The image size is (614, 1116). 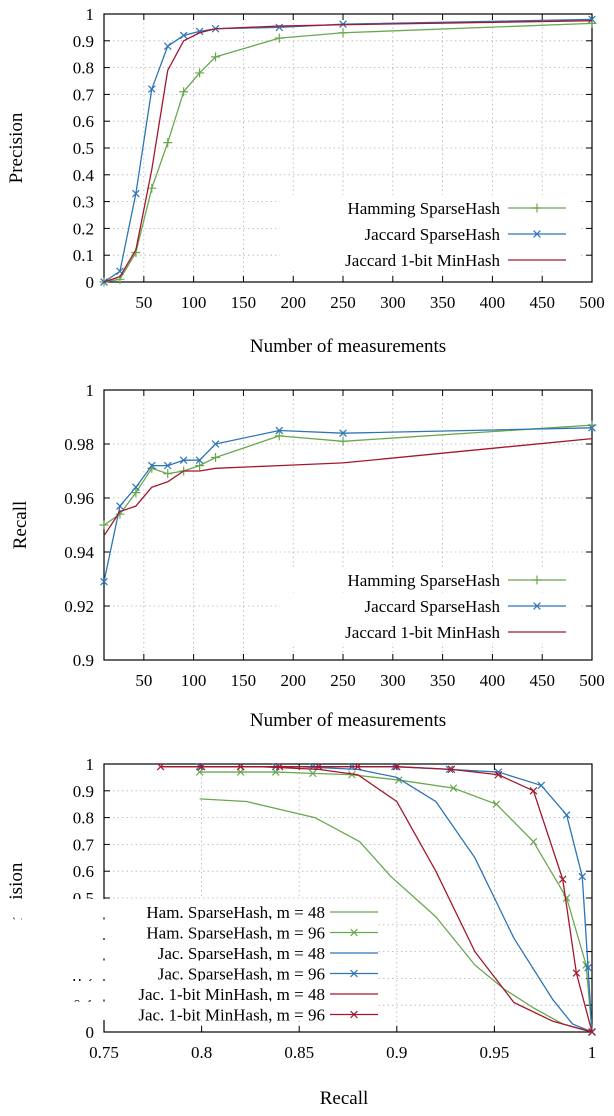 What do you see at coordinates (495, 1052) in the screenshot?
I see `x-tick-label: 0.95` at bounding box center [495, 1052].